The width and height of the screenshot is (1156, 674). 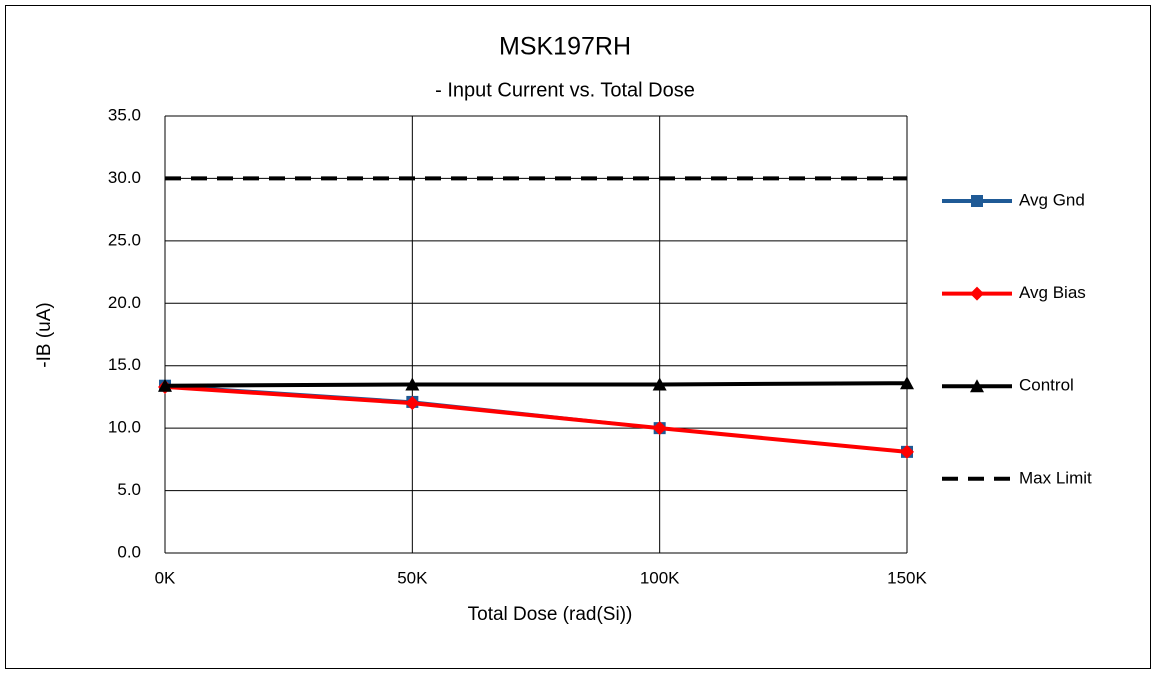 I want to click on y-tick-label: 0.0, so click(x=129, y=551).